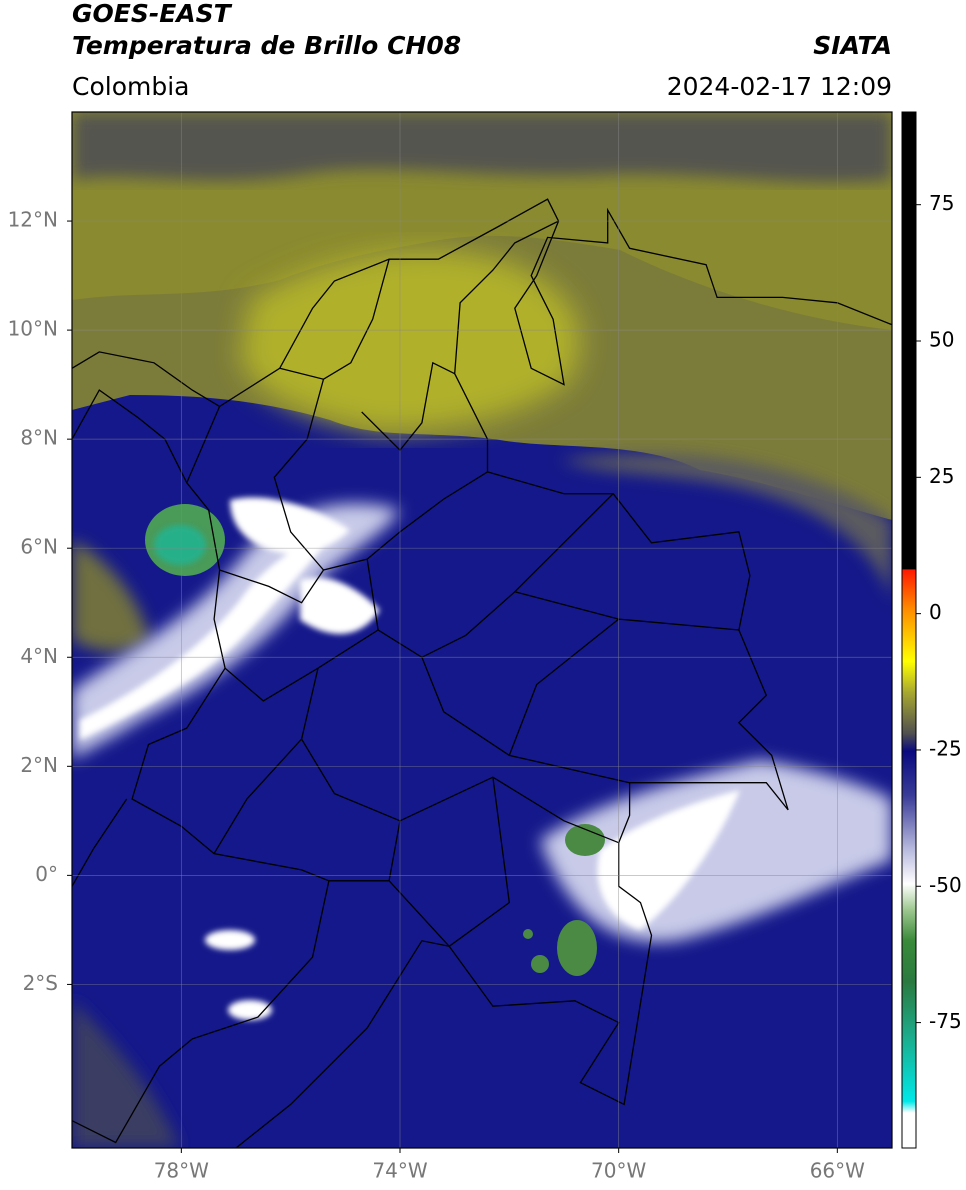 The height and width of the screenshot is (1190, 966). What do you see at coordinates (837, 1171) in the screenshot?
I see `lon-tick-label: 66°W` at bounding box center [837, 1171].